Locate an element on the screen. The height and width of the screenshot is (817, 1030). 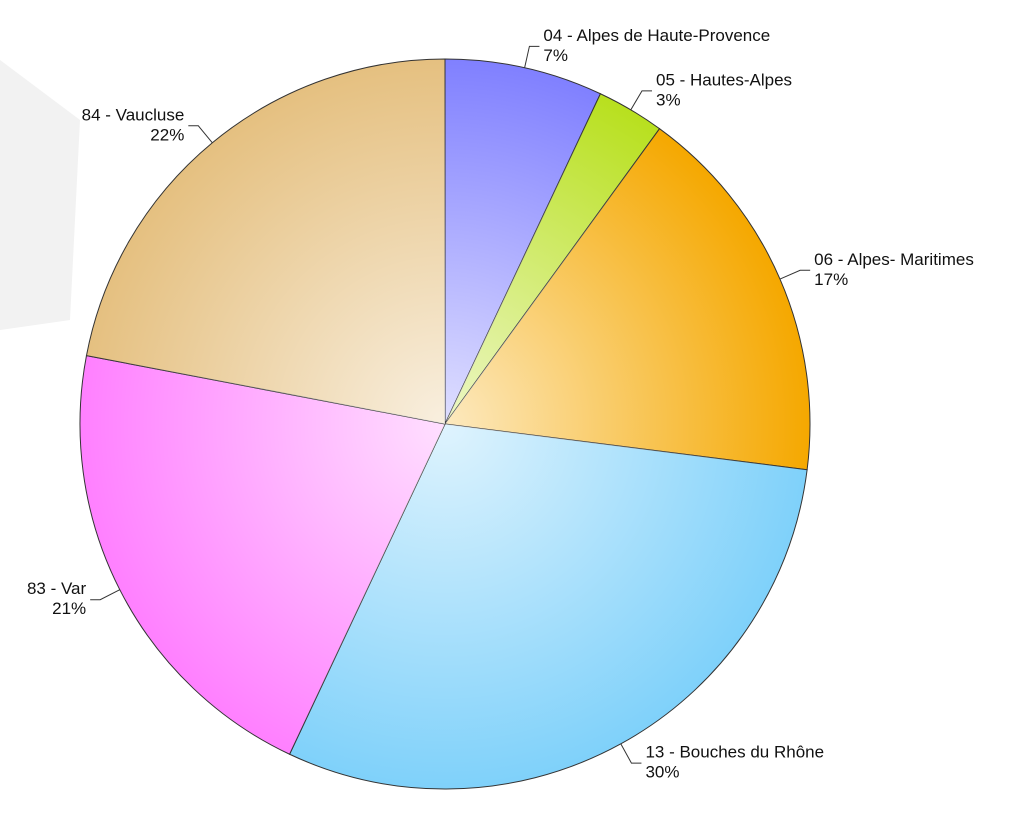
slice-label: 84 - Vaucluse is located at coordinates (133, 114).